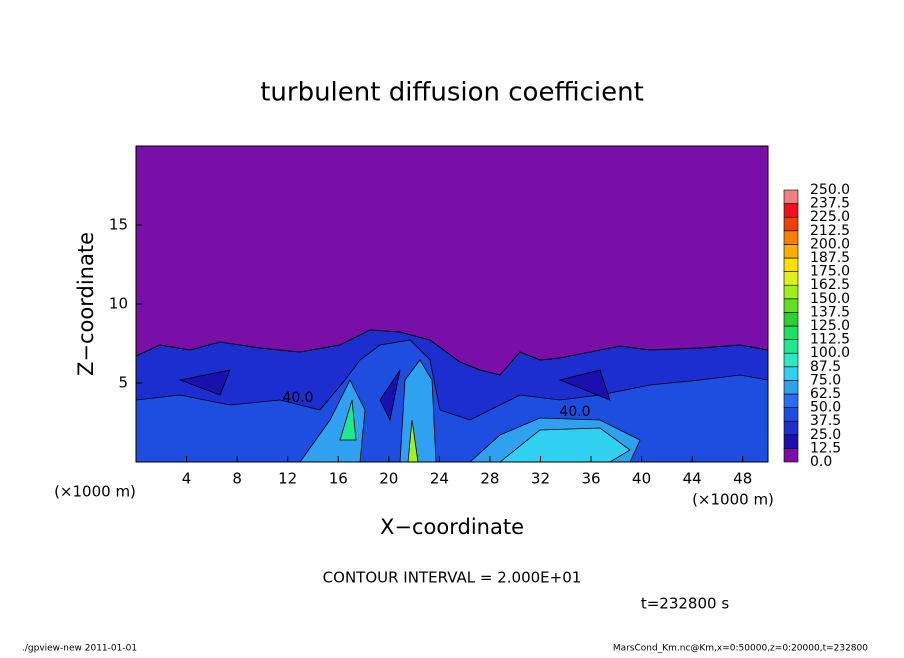 Image resolution: width=904 pixels, height=658 pixels. I want to click on x-tick-label: 12, so click(287, 479).